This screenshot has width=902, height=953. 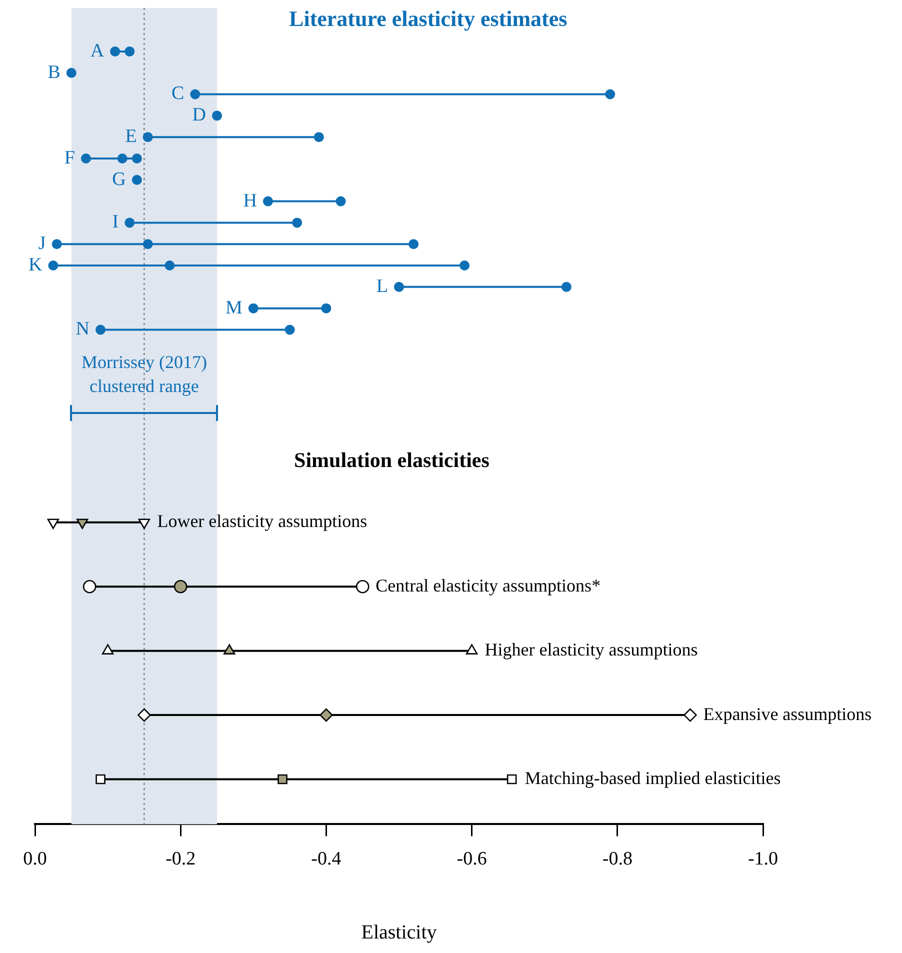 What do you see at coordinates (97, 51) in the screenshot?
I see `y-tick-label: A` at bounding box center [97, 51].